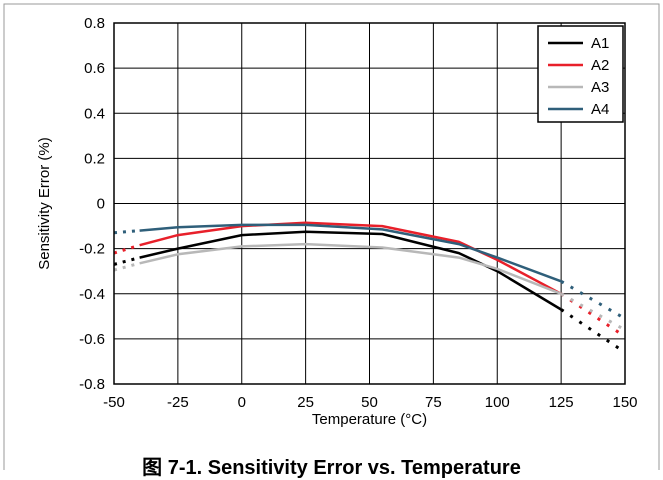  What do you see at coordinates (369, 419) in the screenshot?
I see `x-axis-title: Temperature (°C)` at bounding box center [369, 419].